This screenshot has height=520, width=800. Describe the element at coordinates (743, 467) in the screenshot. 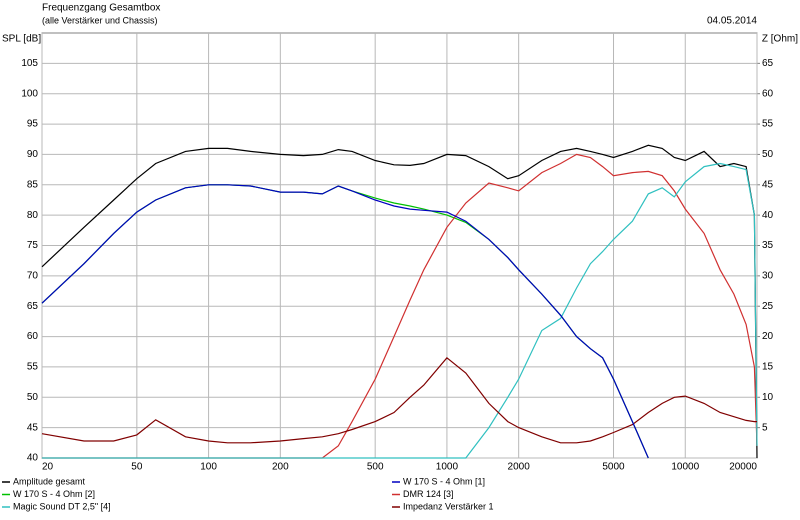

I see `x-tick-label: 20000` at that location.